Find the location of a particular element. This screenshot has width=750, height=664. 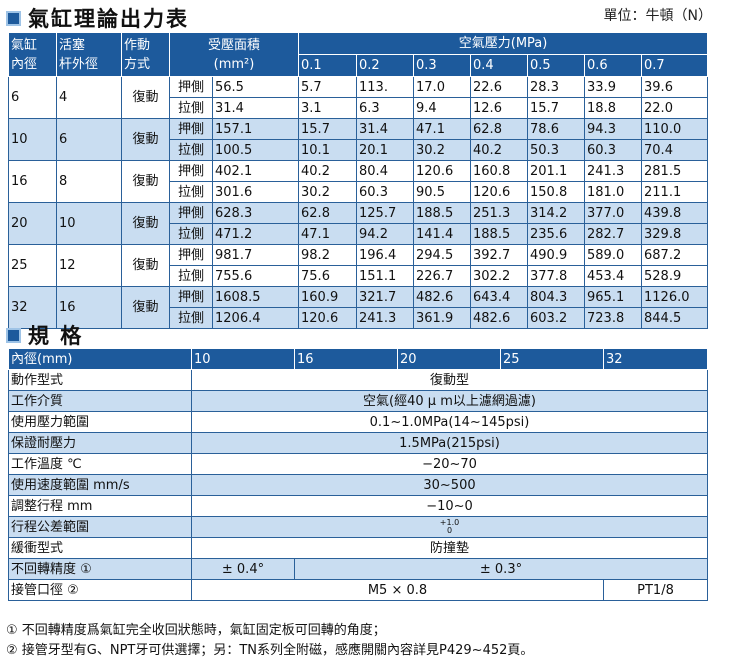

force-value-cell: 60.3 is located at coordinates (385, 192).